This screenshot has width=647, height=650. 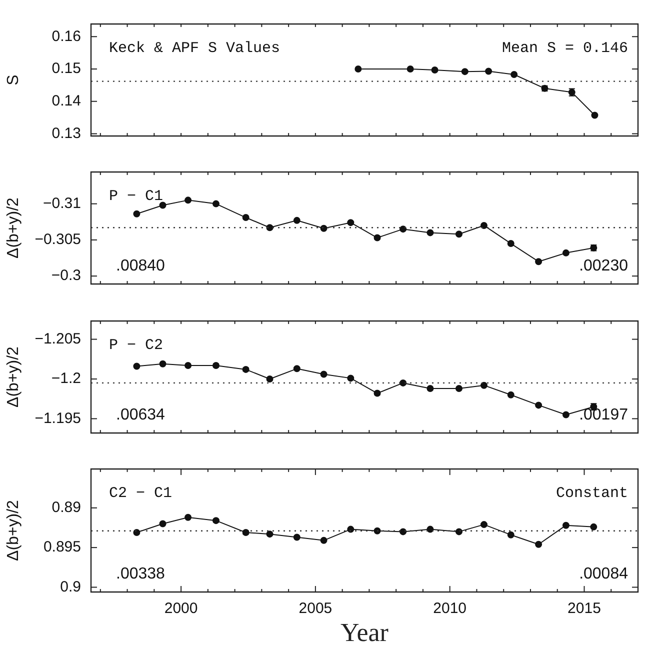 I want to click on annotation: .00197, so click(x=603, y=415).